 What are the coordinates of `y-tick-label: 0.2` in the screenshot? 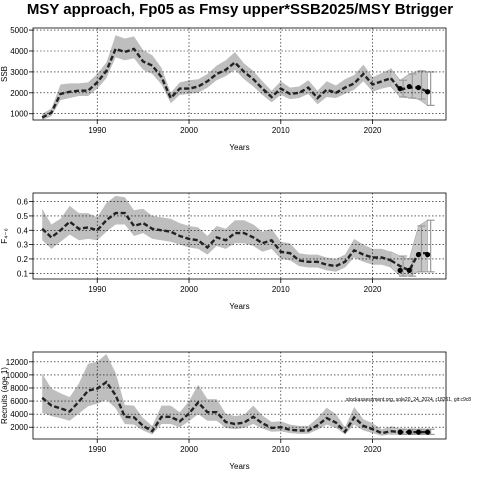 It's located at (23, 259).